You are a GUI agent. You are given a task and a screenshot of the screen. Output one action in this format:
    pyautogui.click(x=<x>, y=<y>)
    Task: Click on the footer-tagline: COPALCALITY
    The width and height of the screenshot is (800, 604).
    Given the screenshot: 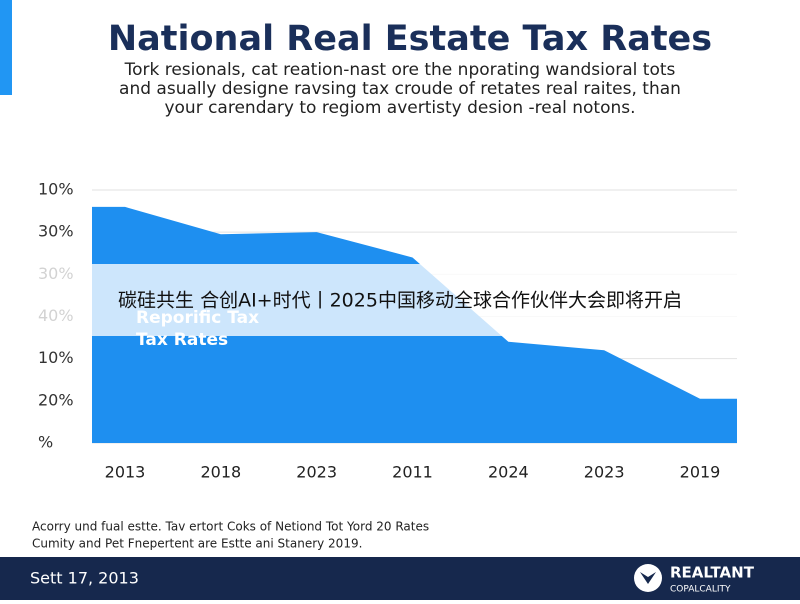 What is the action you would take?
    pyautogui.click(x=700, y=590)
    